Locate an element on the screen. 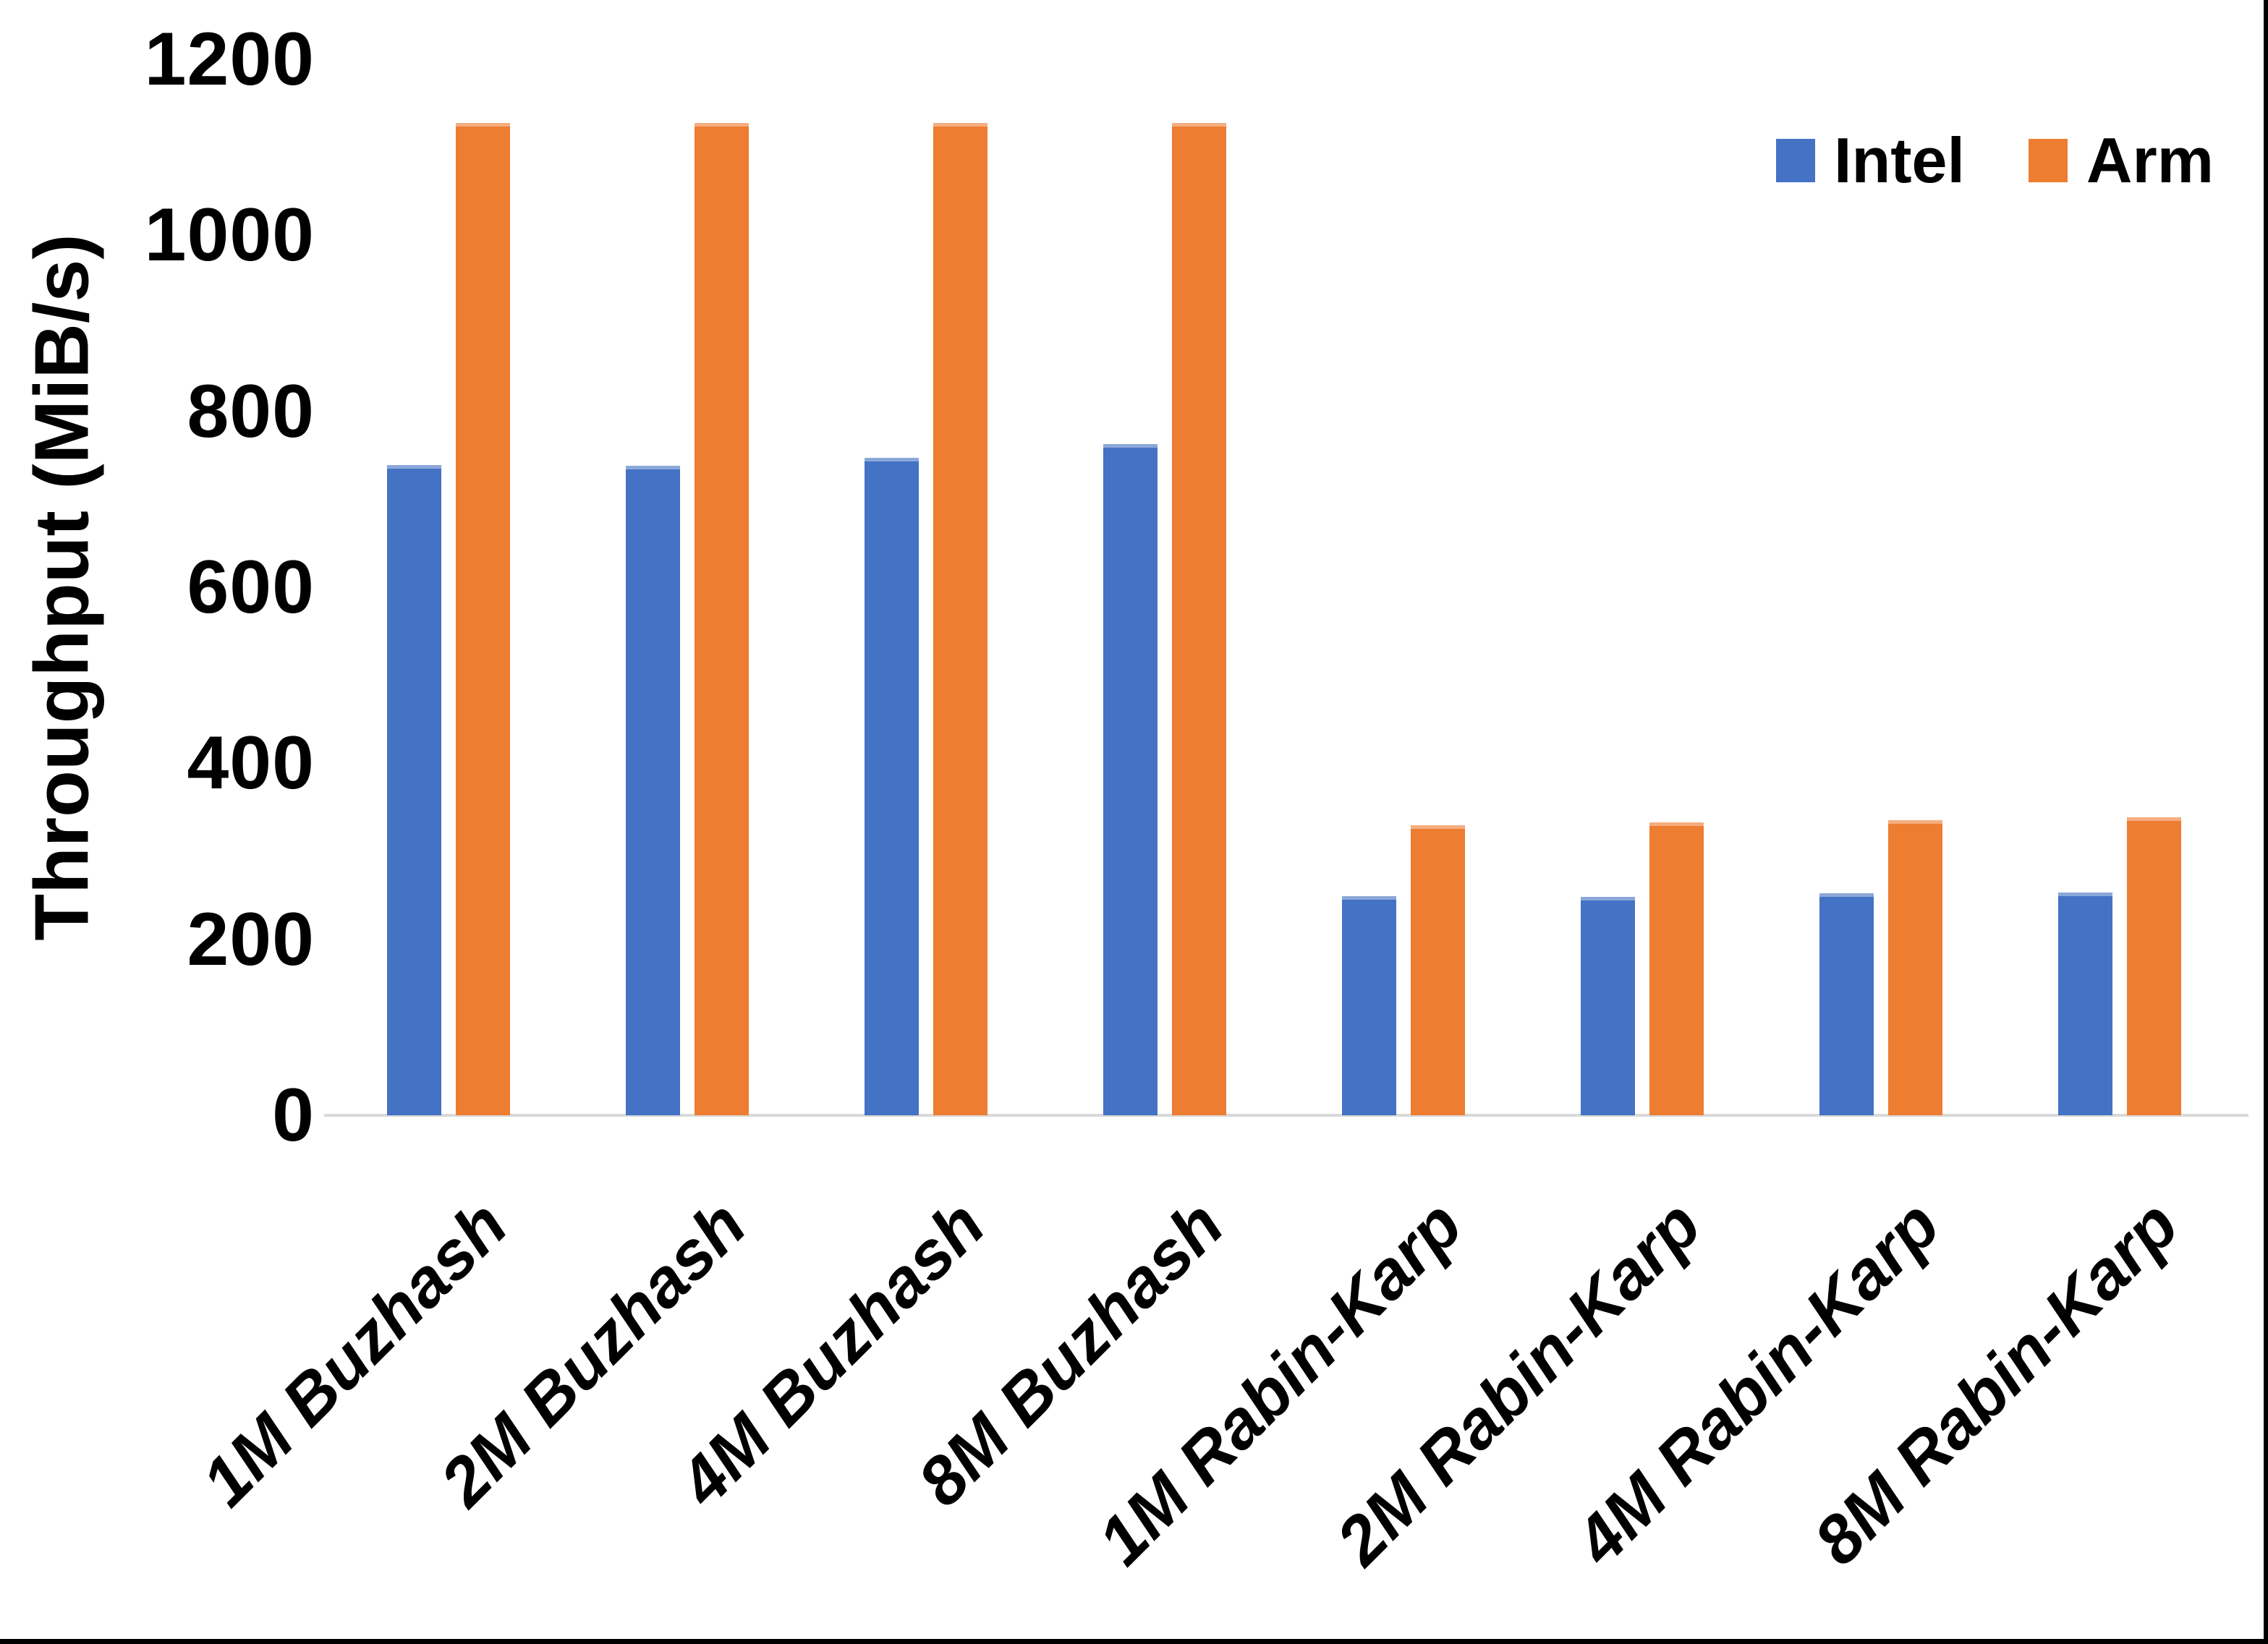  bar-intel-8m-rabin-karp is located at coordinates (2085, 1004).